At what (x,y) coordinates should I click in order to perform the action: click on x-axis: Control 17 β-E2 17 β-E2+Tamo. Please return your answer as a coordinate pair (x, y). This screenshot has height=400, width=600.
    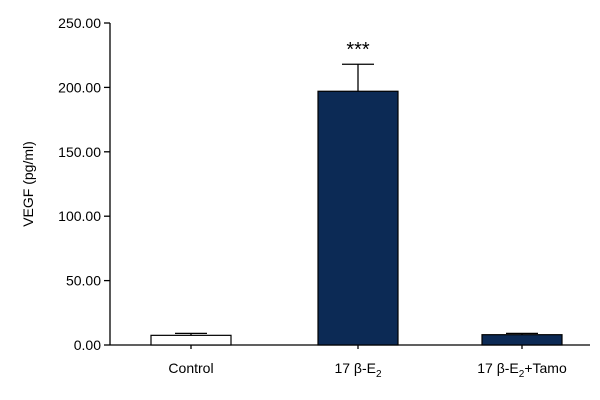
    Looking at the image, I should click on (350, 362).